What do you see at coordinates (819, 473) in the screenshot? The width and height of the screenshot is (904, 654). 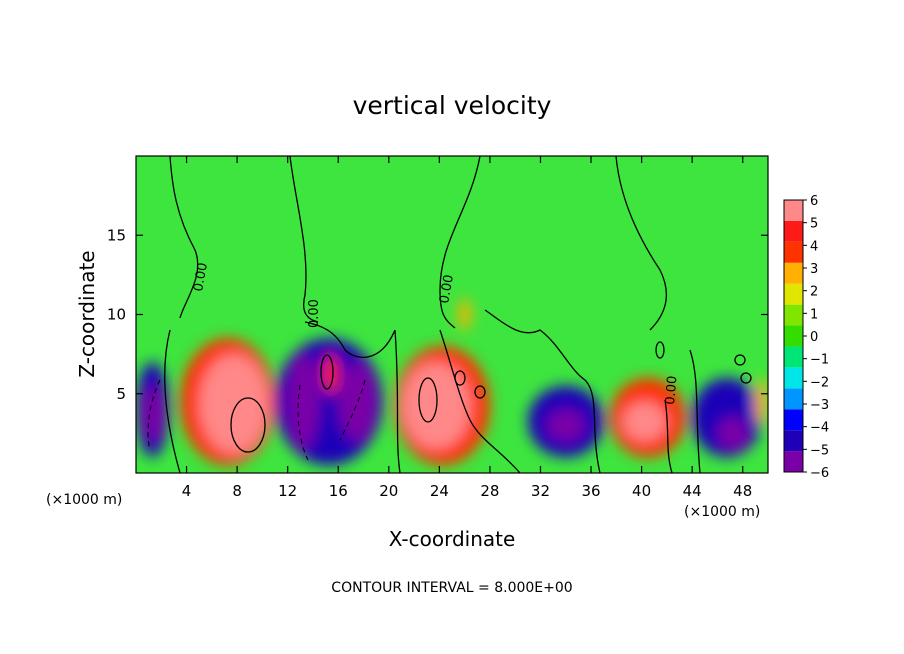 I see `colorbar-label: −6` at bounding box center [819, 473].